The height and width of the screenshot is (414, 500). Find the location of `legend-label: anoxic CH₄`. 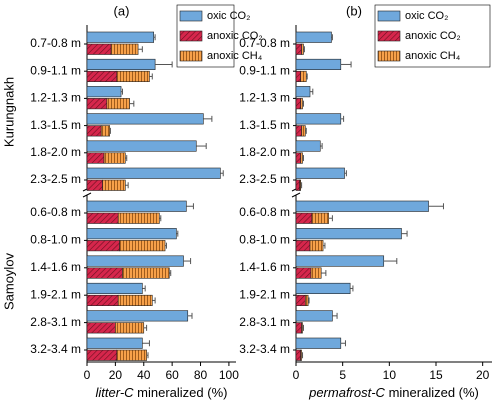

legend-label: anoxic CH₄ is located at coordinates (235, 56).